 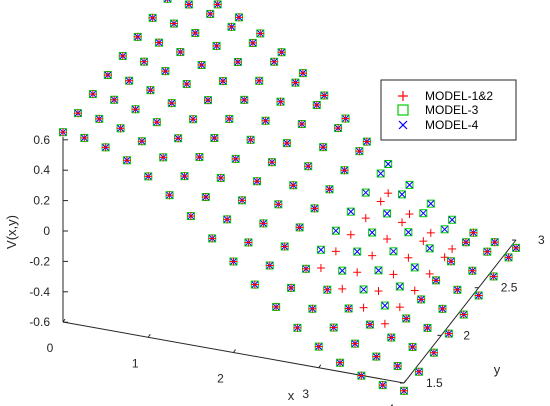 What do you see at coordinates (291, 395) in the screenshot?
I see `x-axis-label: x` at bounding box center [291, 395].